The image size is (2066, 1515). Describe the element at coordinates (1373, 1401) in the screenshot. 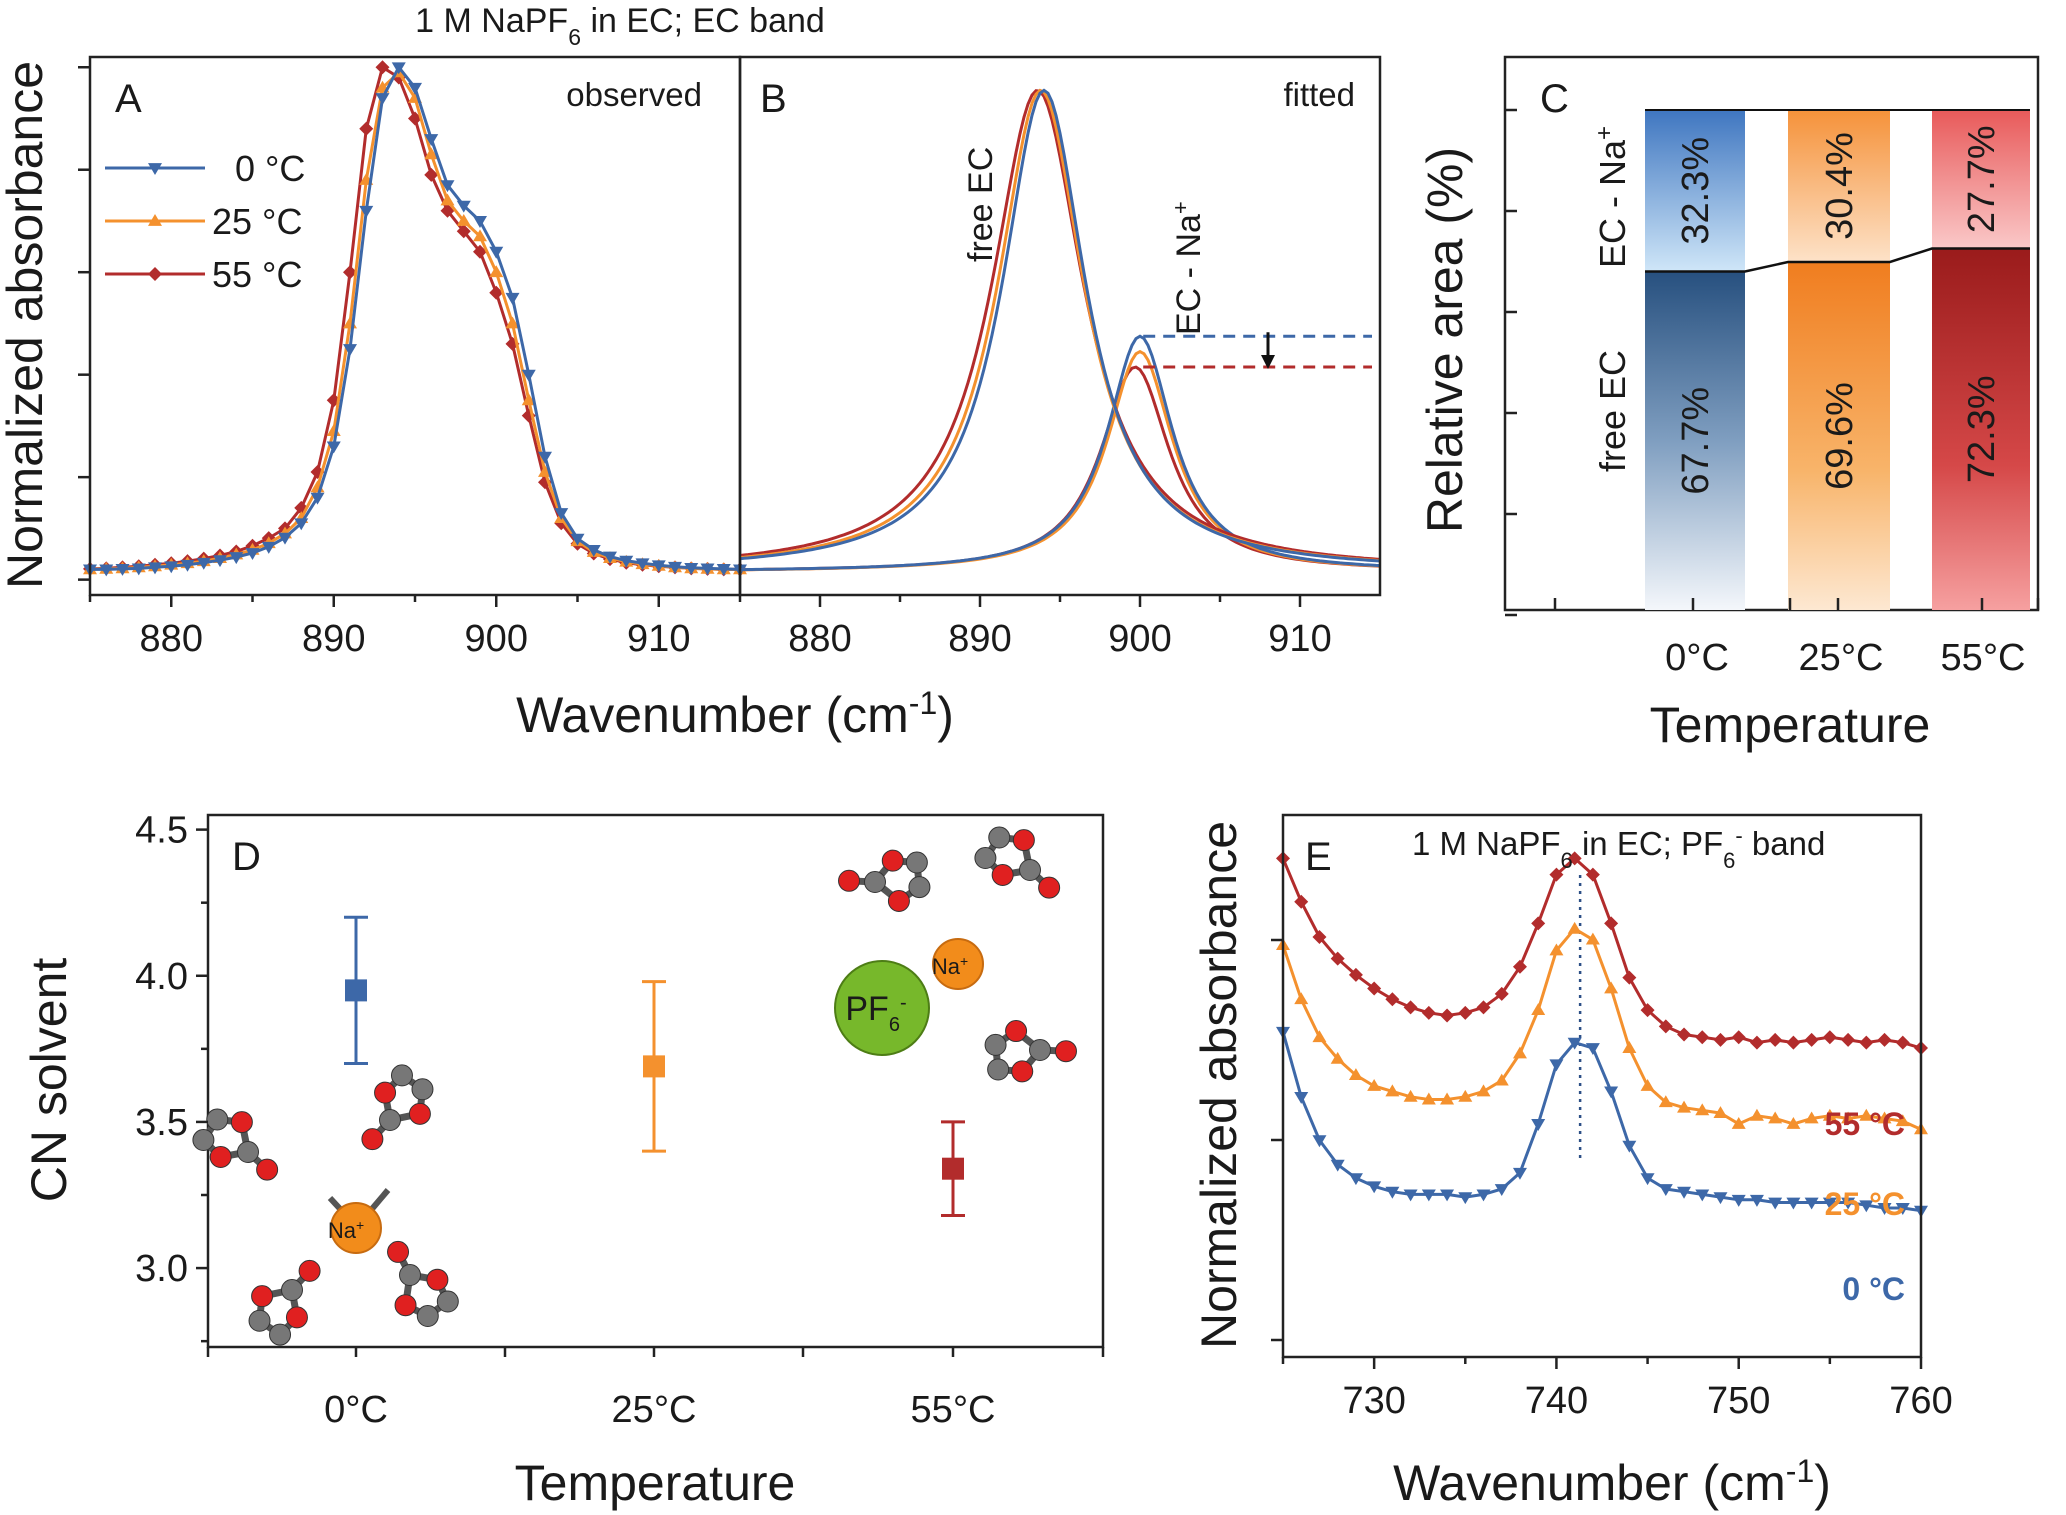

I see `x-tick-label: 730` at that location.